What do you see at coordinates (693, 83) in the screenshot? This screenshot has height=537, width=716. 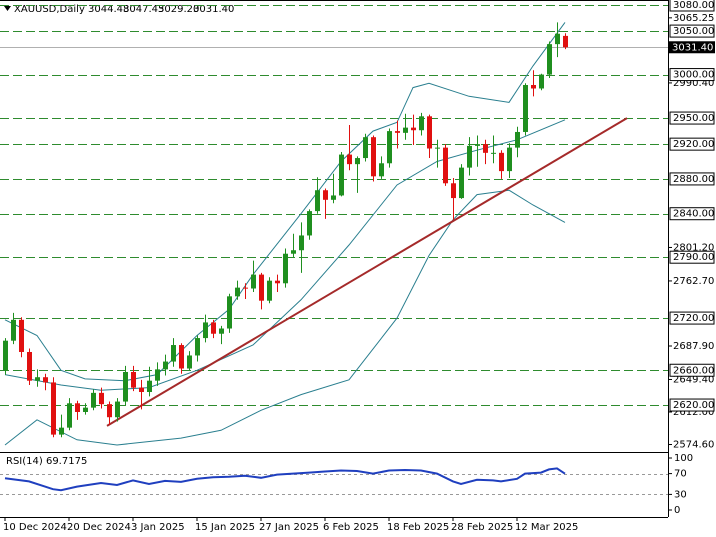 I see `y-tick-label: 2990.40` at bounding box center [693, 83].